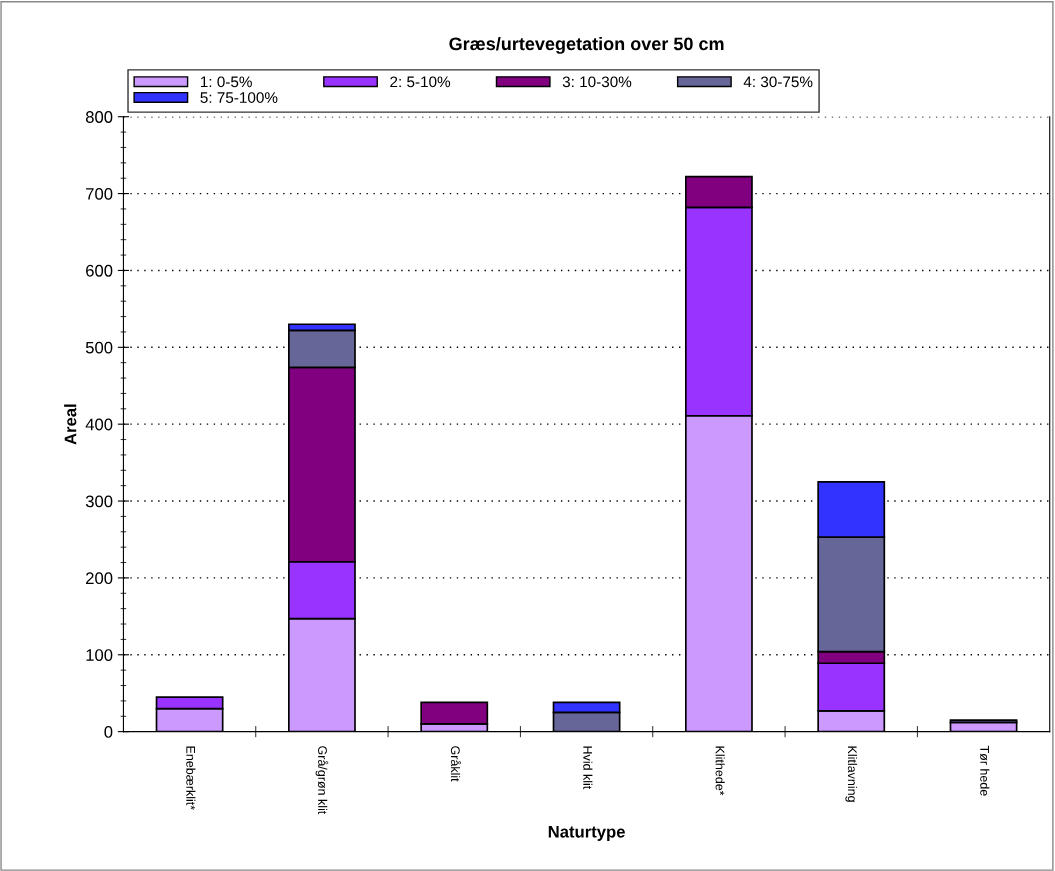 The width and height of the screenshot is (1055, 871). Describe the element at coordinates (226, 82) in the screenshot. I see `legend-label: 1: 0-5%` at that location.